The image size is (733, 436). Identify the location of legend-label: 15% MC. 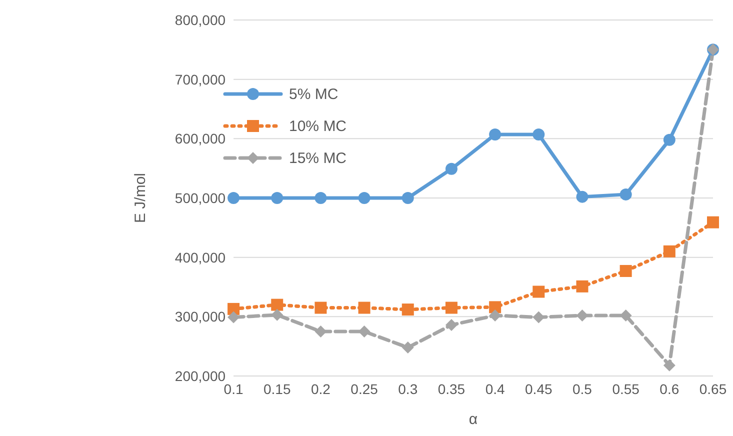
(318, 158).